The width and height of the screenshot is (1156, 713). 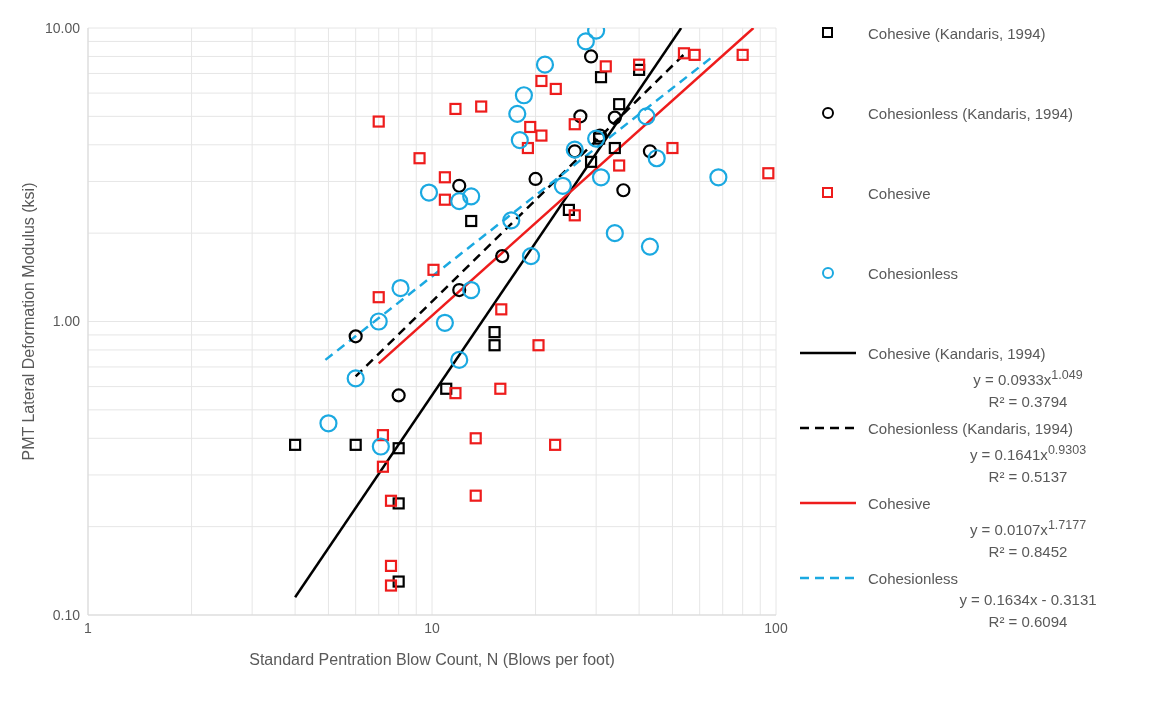 I want to click on y-tick-label: 0.10, so click(x=66, y=614).